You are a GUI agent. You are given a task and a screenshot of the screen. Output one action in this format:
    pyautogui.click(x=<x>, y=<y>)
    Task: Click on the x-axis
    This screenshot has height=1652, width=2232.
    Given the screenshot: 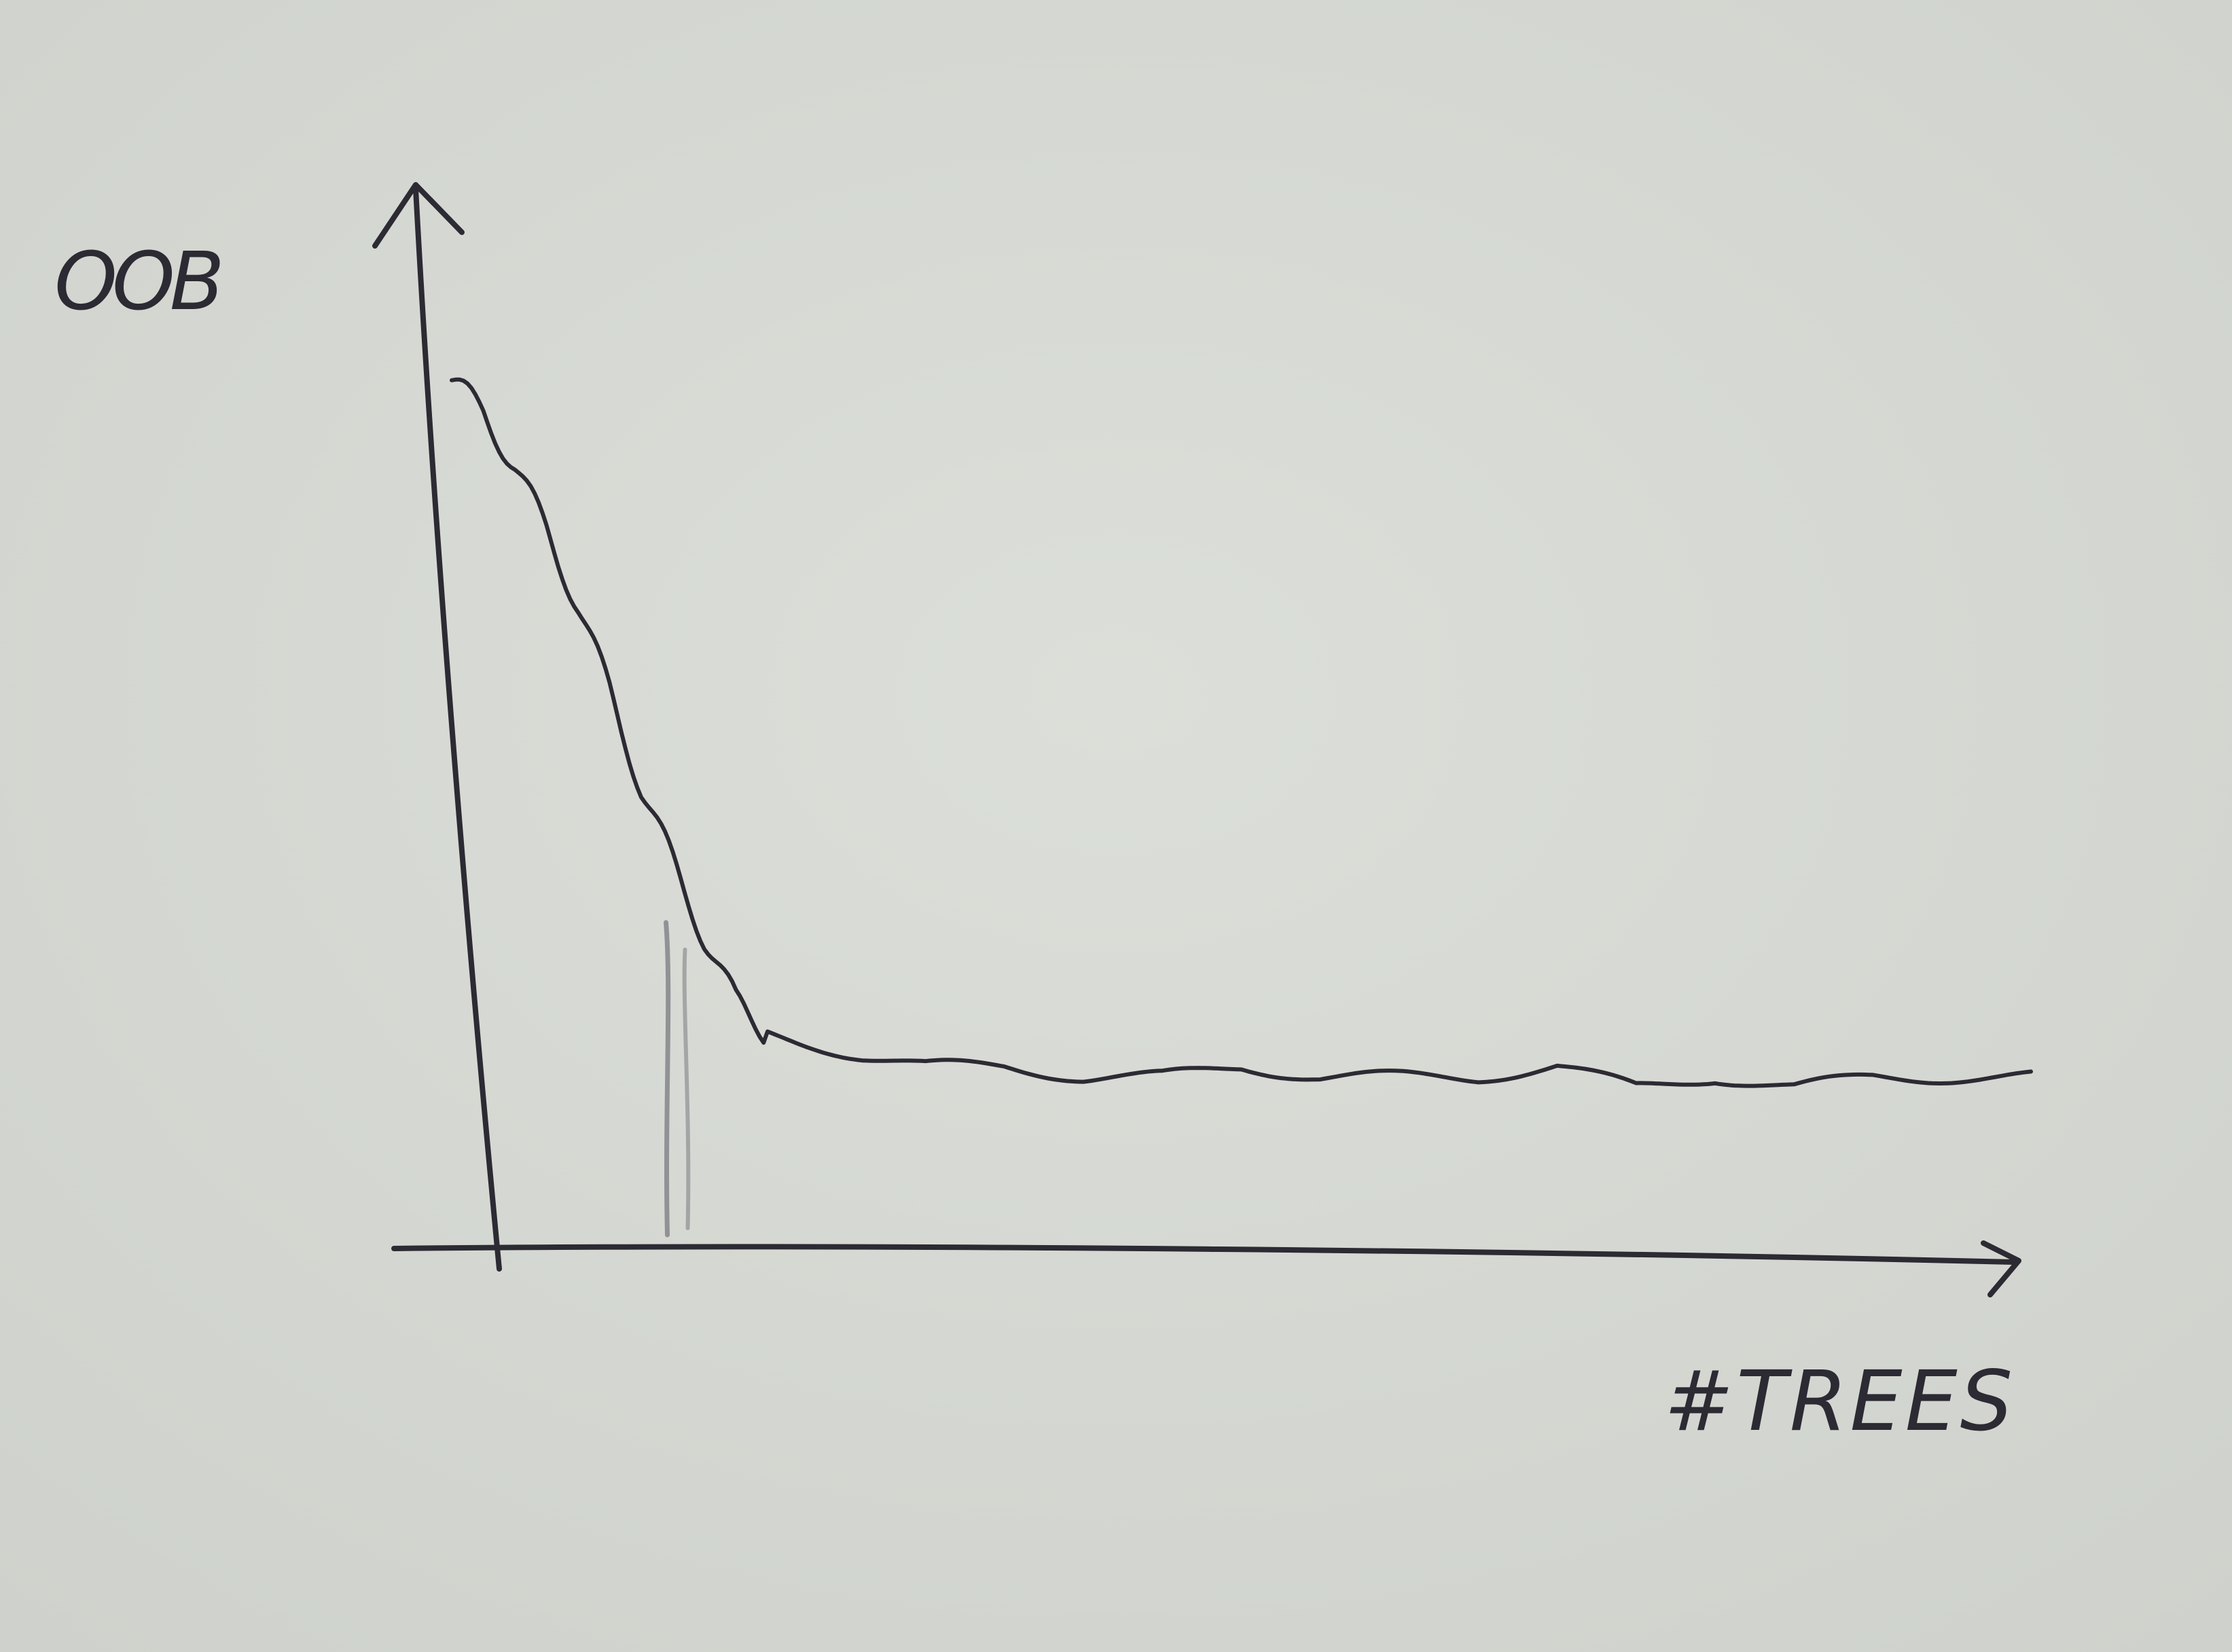 What is the action you would take?
    pyautogui.click(x=1204, y=1254)
    